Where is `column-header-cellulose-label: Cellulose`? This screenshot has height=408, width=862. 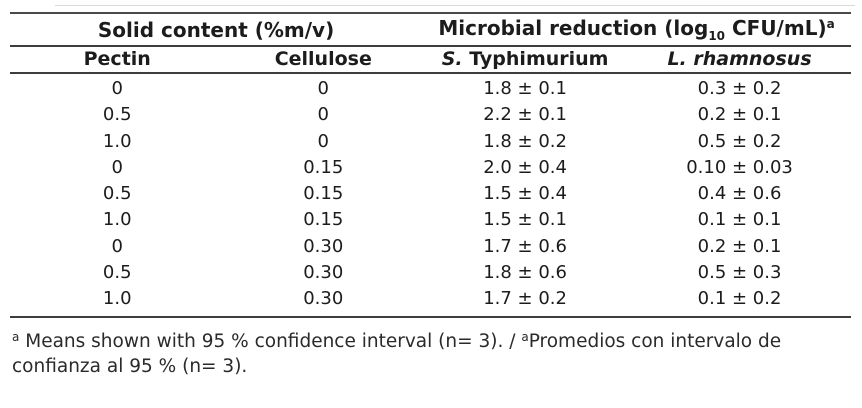 column-header-cellulose-label: Cellulose is located at coordinates (323, 59).